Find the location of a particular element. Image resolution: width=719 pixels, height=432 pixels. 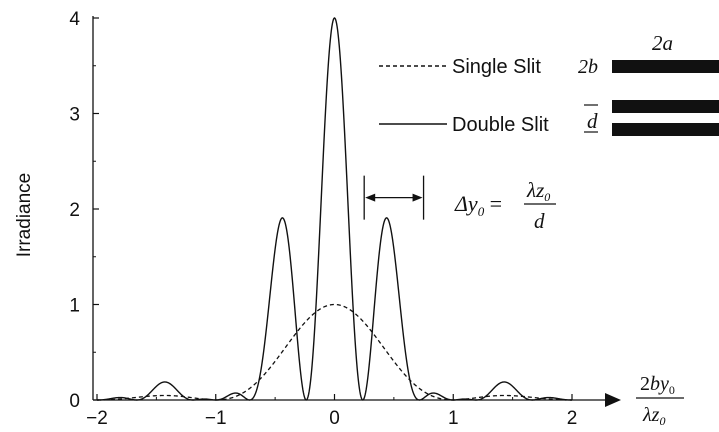

formula-num-sub: 0 is located at coordinates (547, 197).